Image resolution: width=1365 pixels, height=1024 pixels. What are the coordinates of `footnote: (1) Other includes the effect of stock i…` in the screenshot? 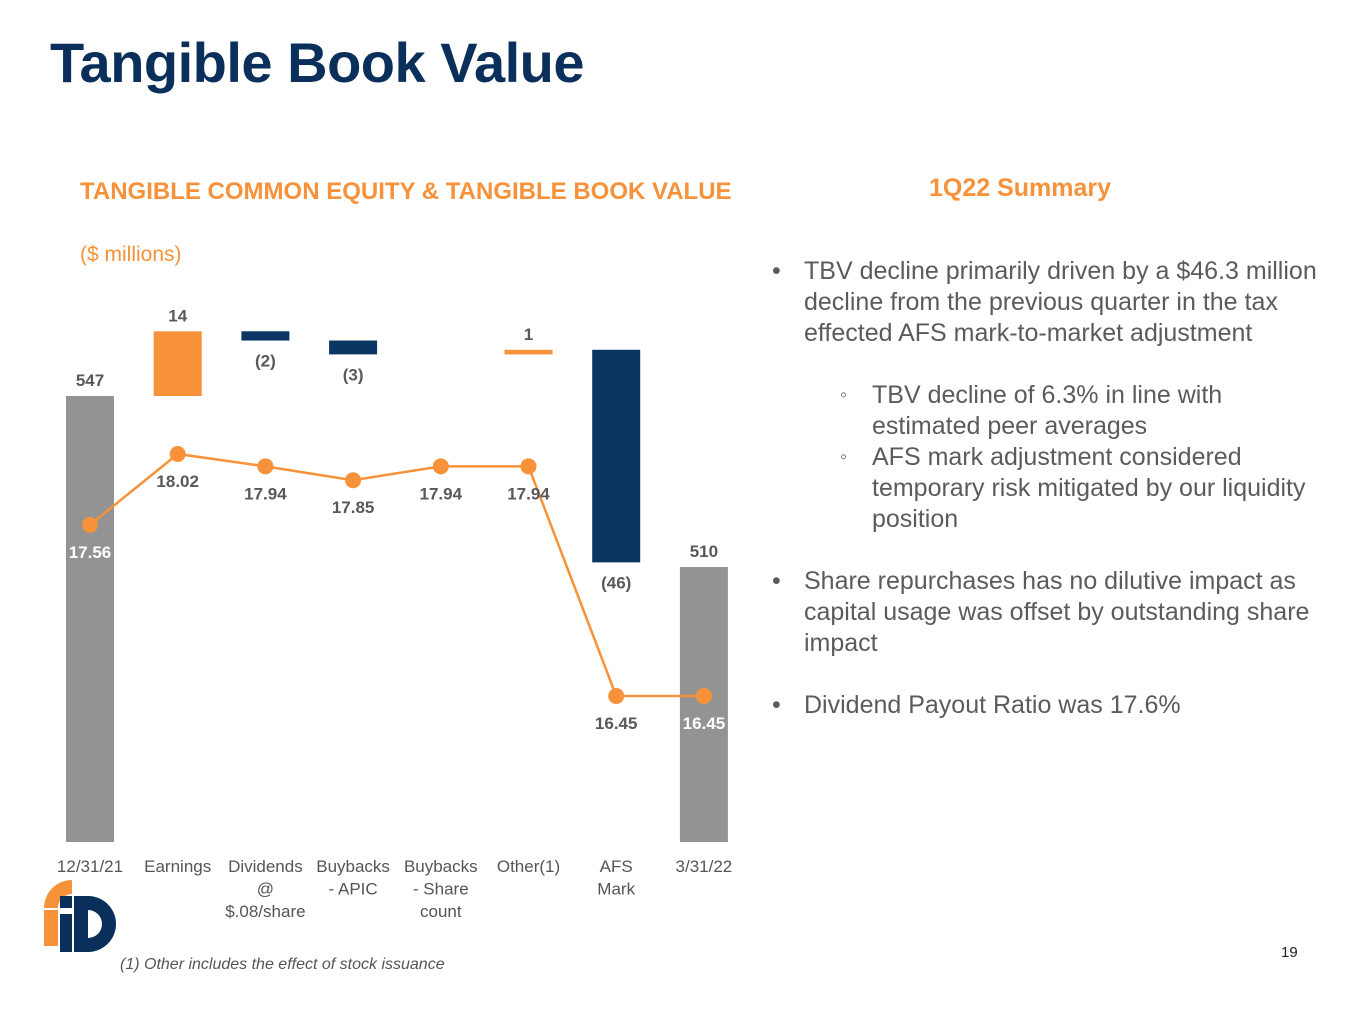 It's located at (282, 964).